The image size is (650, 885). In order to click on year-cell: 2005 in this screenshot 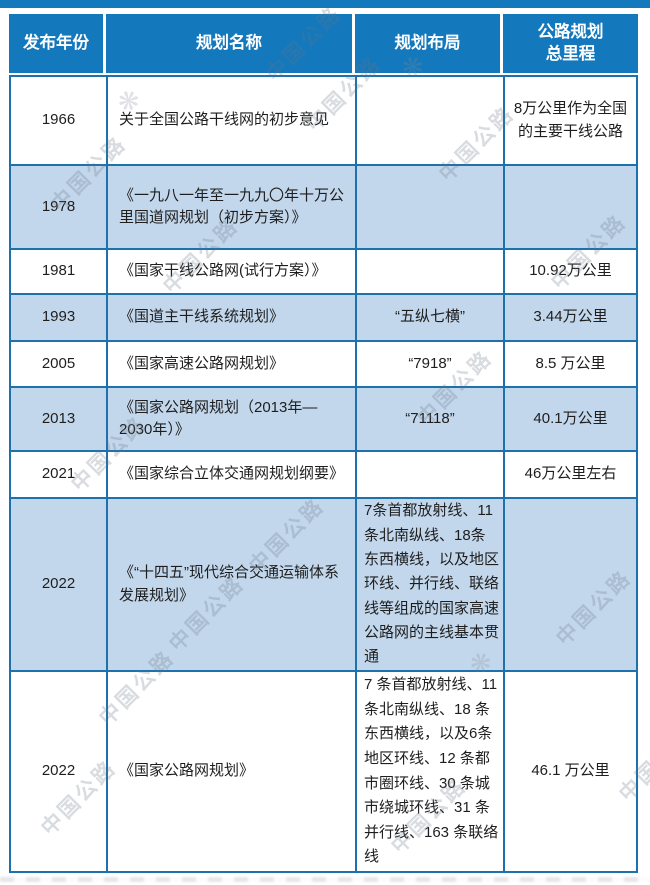, I will do `click(57, 363)`.